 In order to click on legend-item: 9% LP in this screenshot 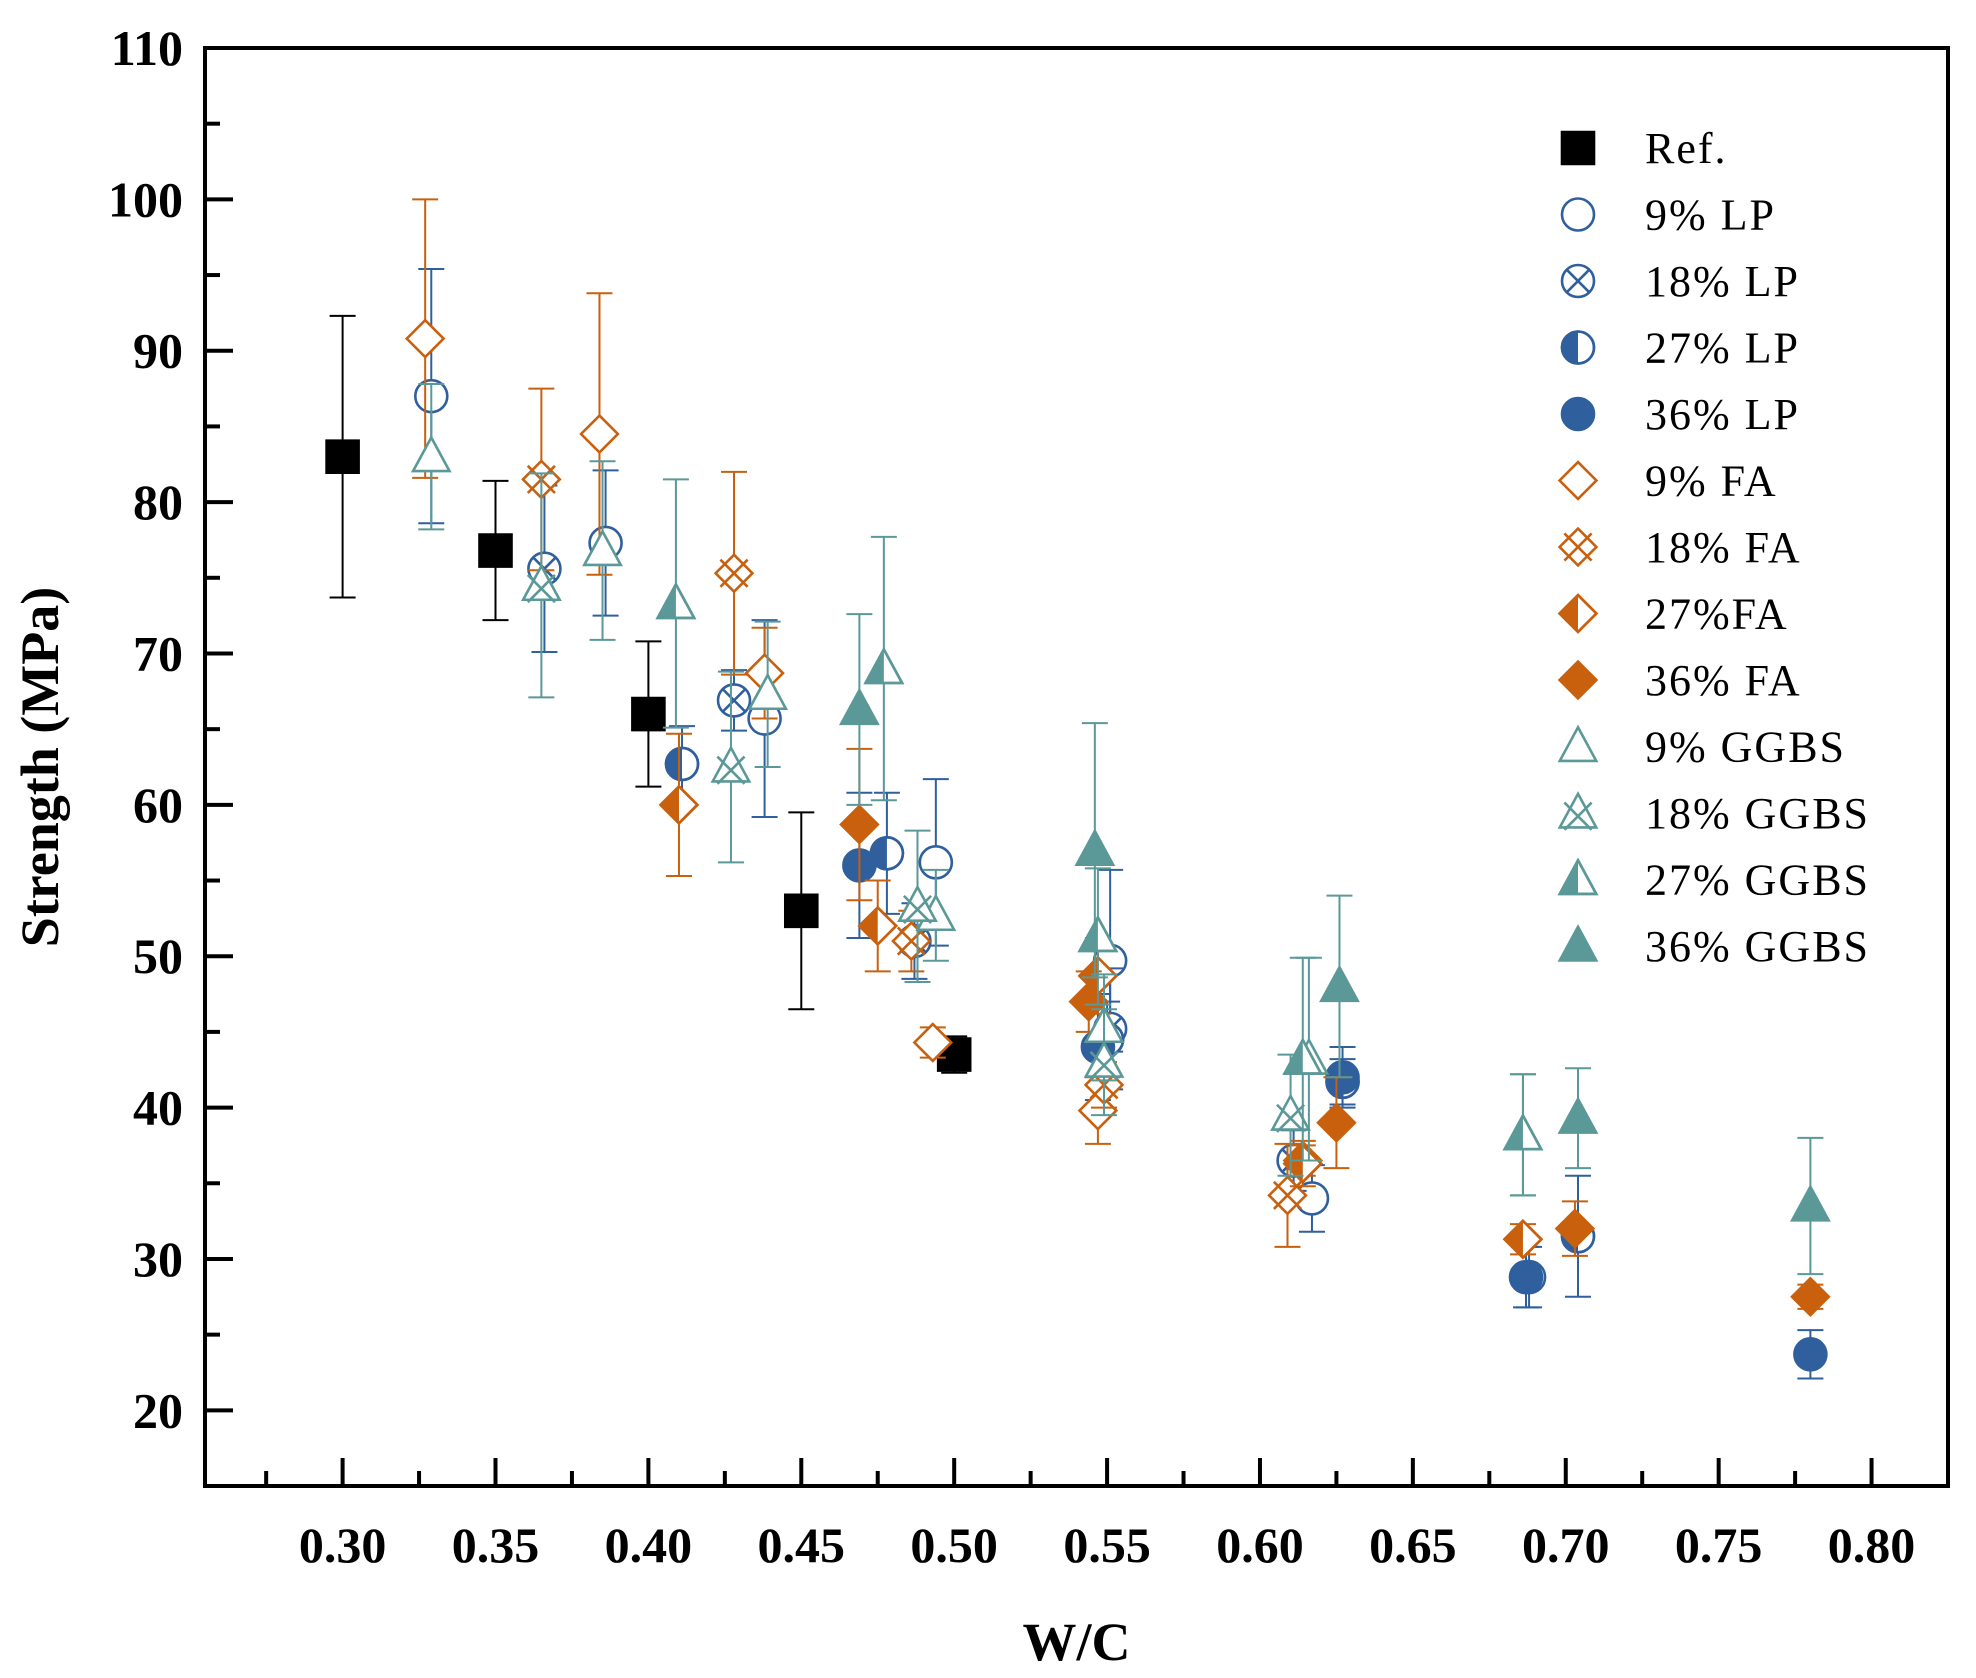, I will do `click(1668, 215)`.